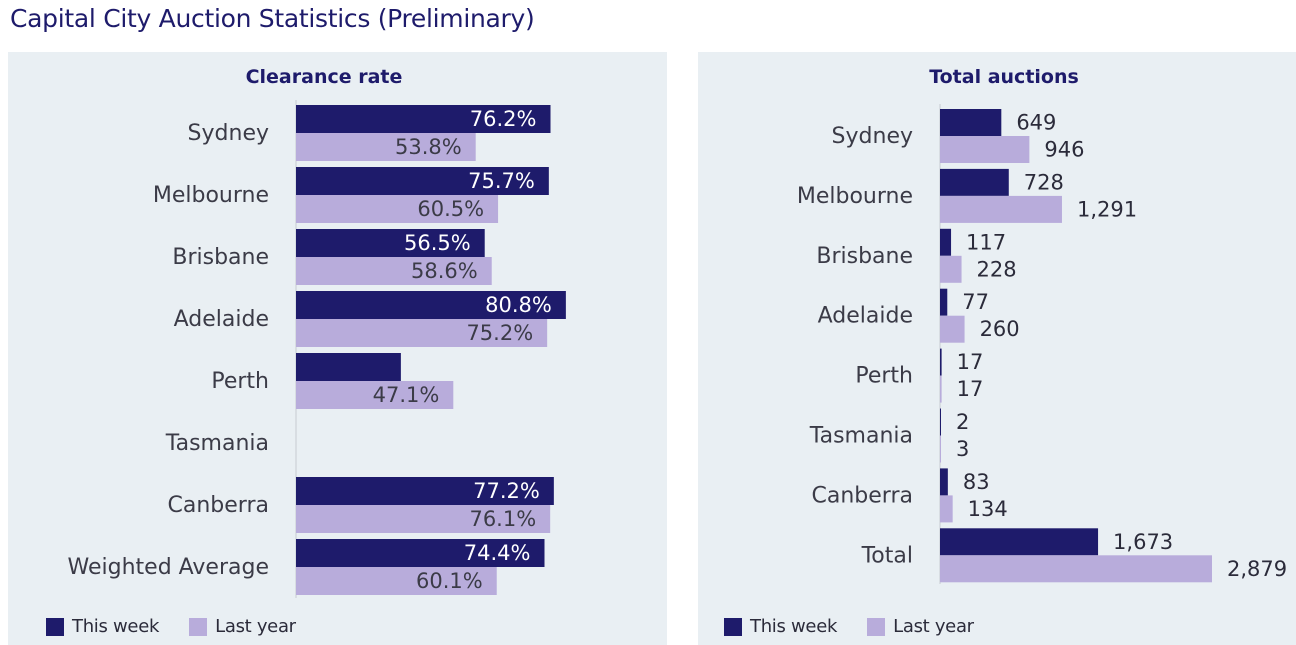 The width and height of the screenshot is (1296, 645). Describe the element at coordinates (450, 209) in the screenshot. I see `data-label-last-year-melbourne: 60.5%` at that location.